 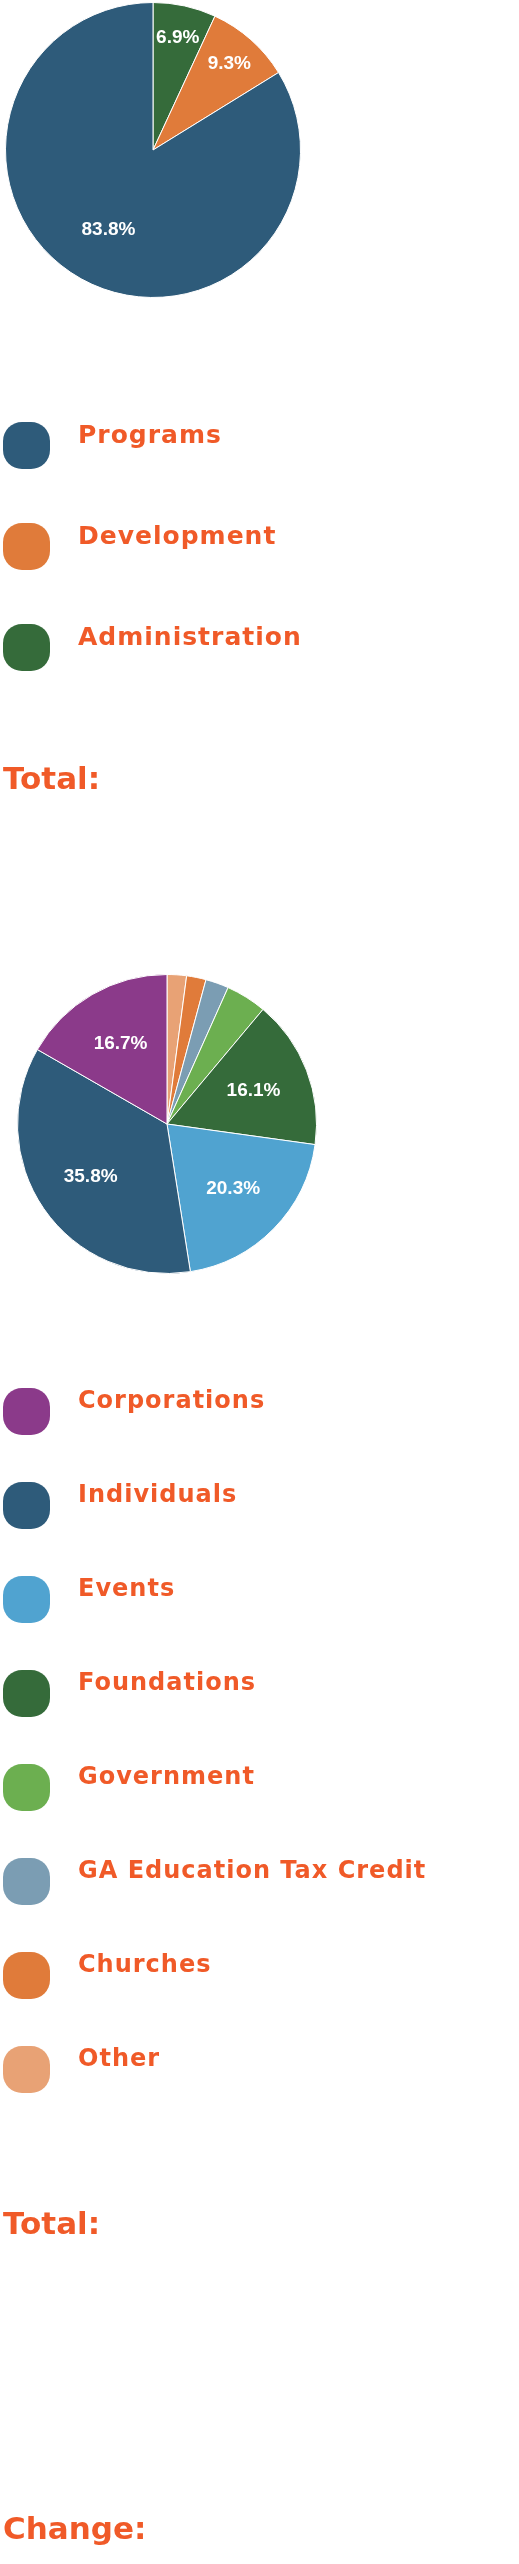 I want to click on data-label: 35.8%, so click(x=90, y=1175).